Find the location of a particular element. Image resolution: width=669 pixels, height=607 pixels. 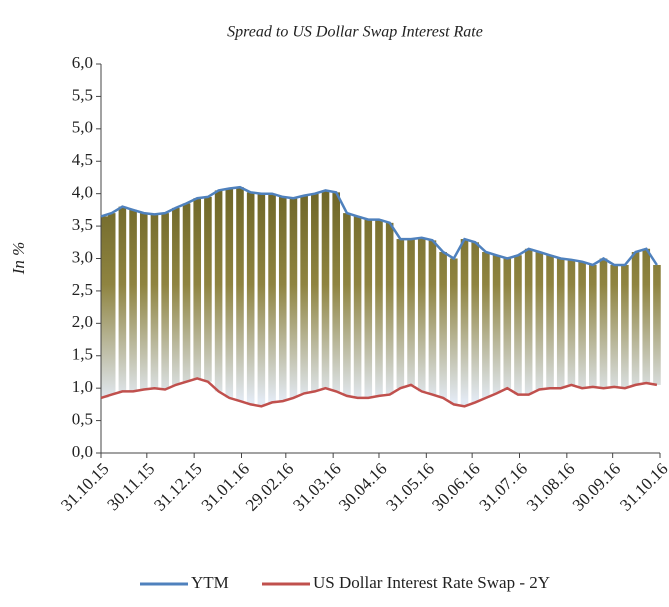

y-tick-label: 4,5 is located at coordinates (82, 159).